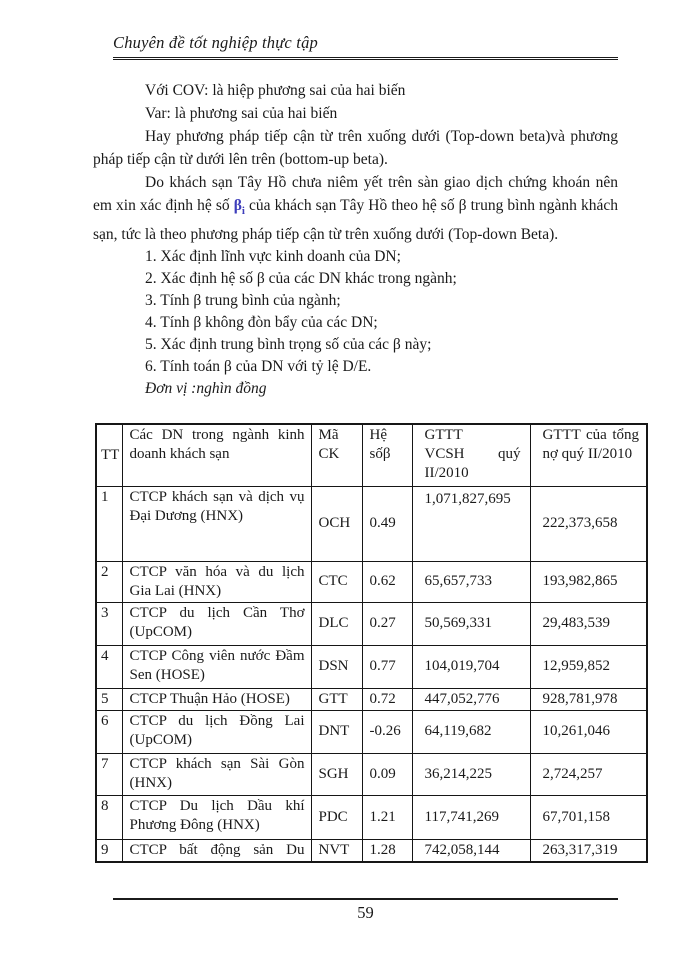  What do you see at coordinates (588, 666) in the screenshot?
I see `cell-debt-value: 12,959,852` at bounding box center [588, 666].